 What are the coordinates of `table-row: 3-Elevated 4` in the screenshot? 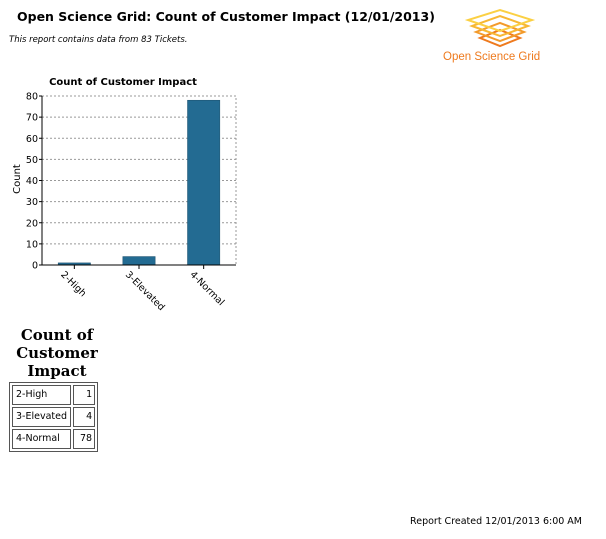 It's located at (54, 417).